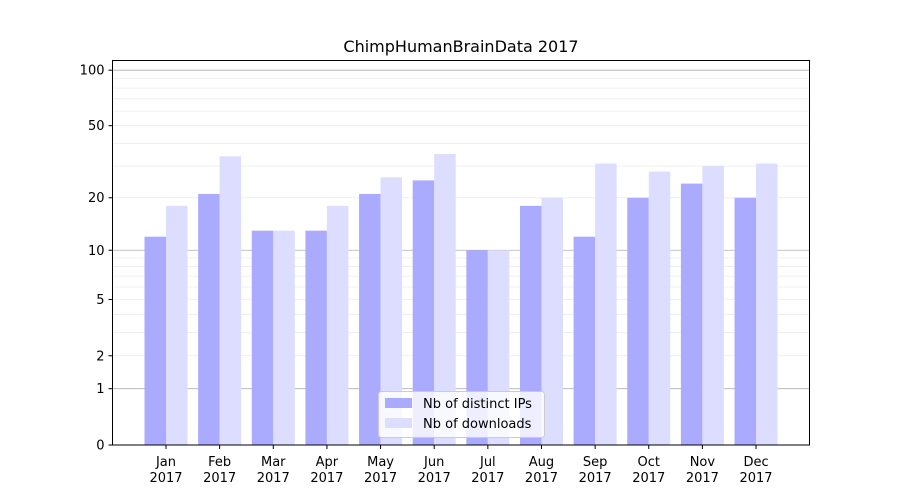 Image resolution: width=900 pixels, height=504 pixels. Describe the element at coordinates (219, 470) in the screenshot. I see `x-tick-label: Feb 2017` at that location.